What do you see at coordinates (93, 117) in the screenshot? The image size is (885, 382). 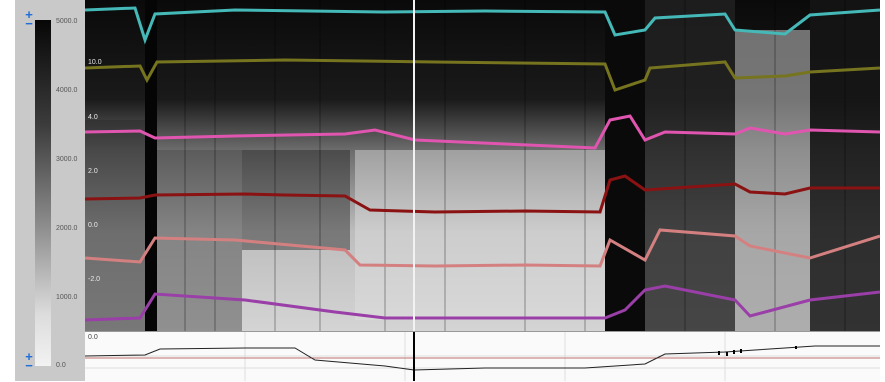 I see `depth-label-4: 4.0` at bounding box center [93, 117].